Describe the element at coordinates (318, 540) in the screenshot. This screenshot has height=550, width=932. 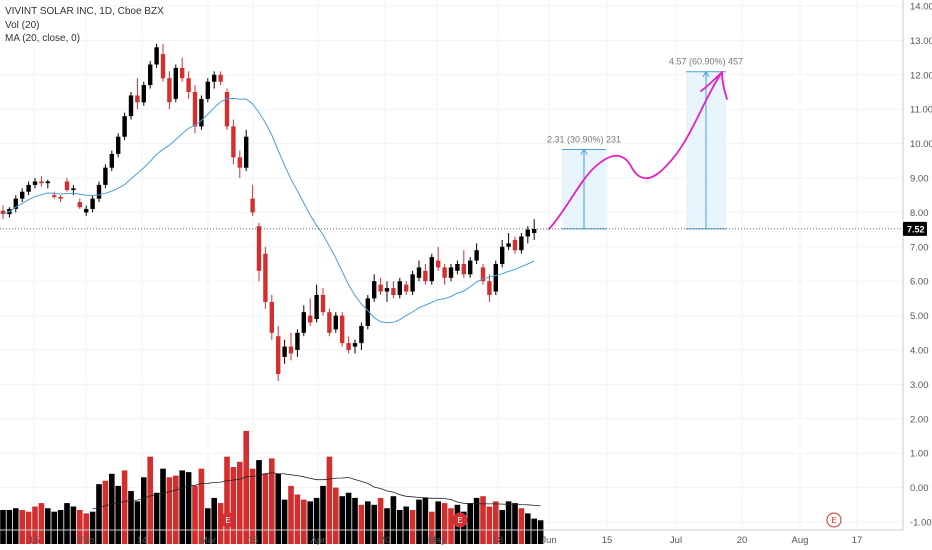
I see `time-tick-label: Apr` at that location.